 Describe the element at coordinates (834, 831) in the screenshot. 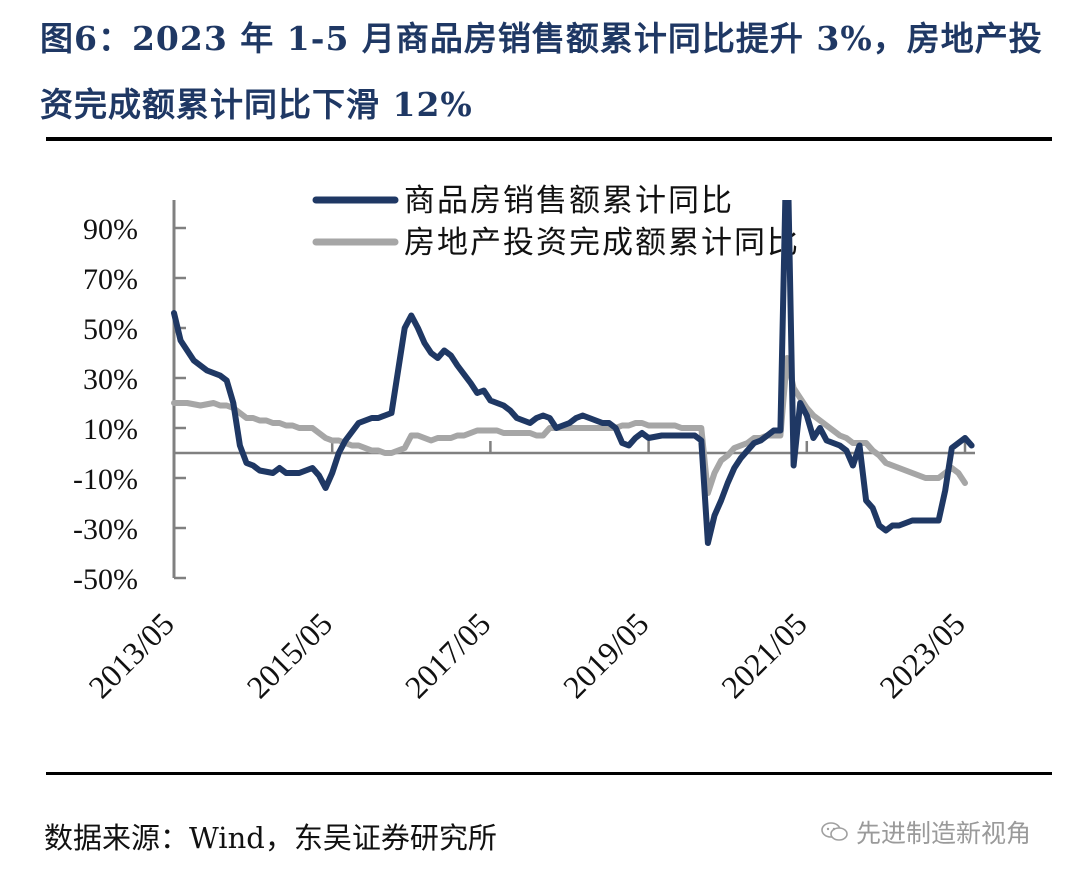

I see `wechat-icon` at that location.